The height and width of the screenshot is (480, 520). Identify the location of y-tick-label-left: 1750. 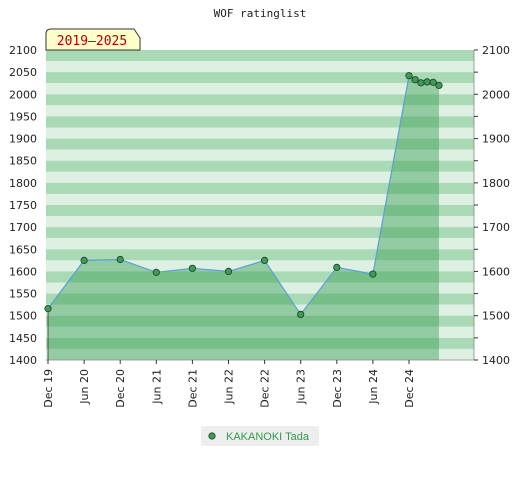
(23, 205).